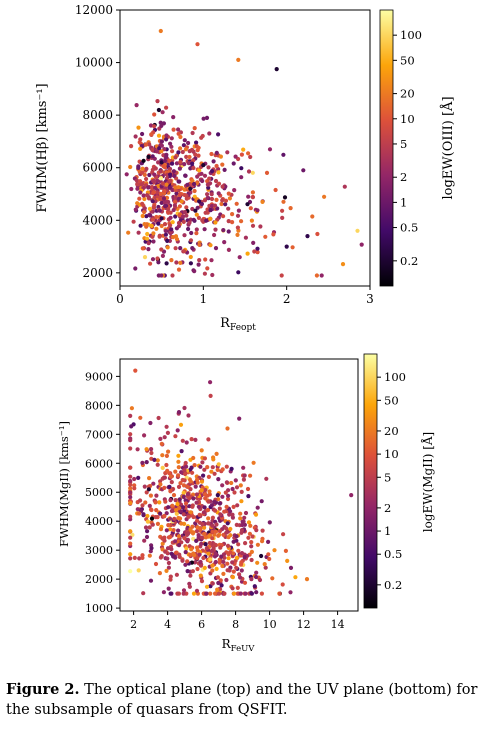  Describe the element at coordinates (391, 400) in the screenshot. I see `colorbar-tick-label: 50` at that location.